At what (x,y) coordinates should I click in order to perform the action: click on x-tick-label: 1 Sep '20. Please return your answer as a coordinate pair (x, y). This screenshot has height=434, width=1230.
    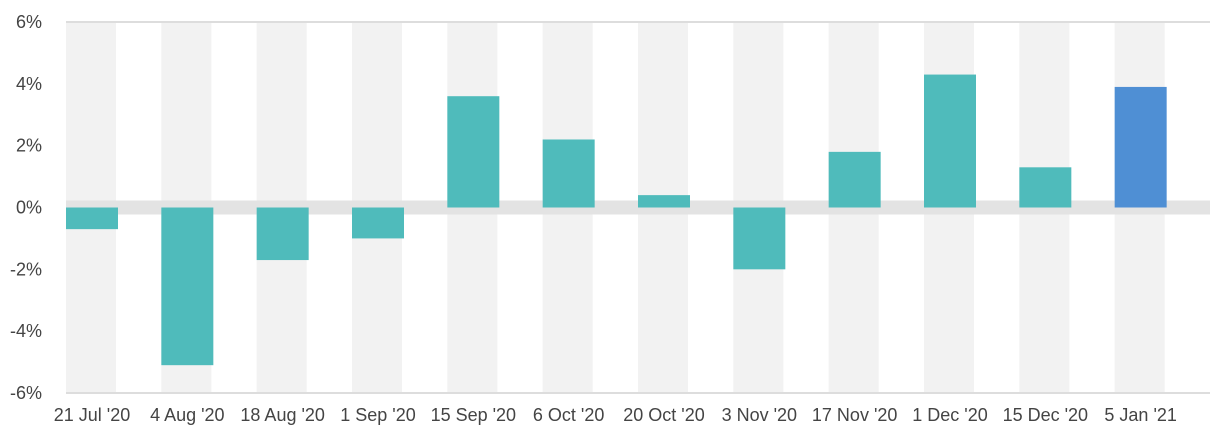
    Looking at the image, I should click on (378, 415).